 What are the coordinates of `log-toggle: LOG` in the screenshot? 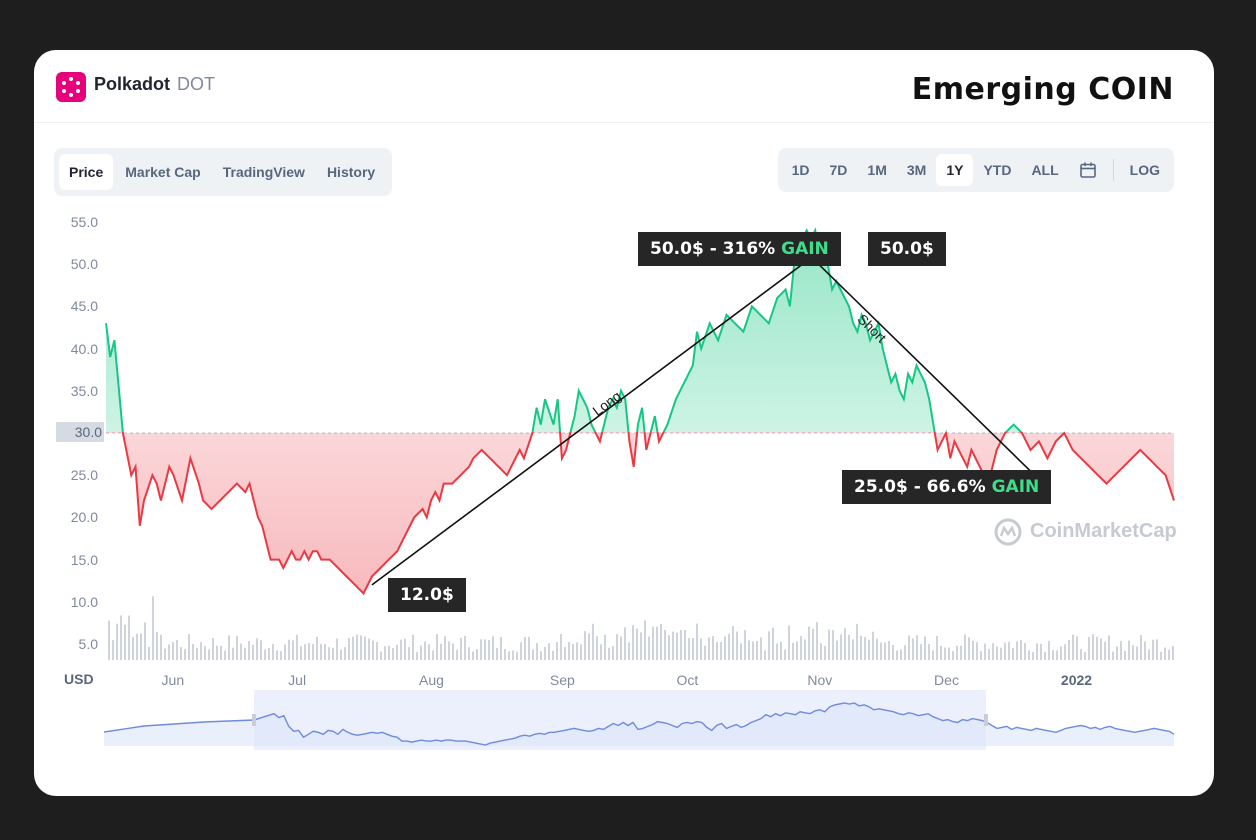 It's located at (1144, 170).